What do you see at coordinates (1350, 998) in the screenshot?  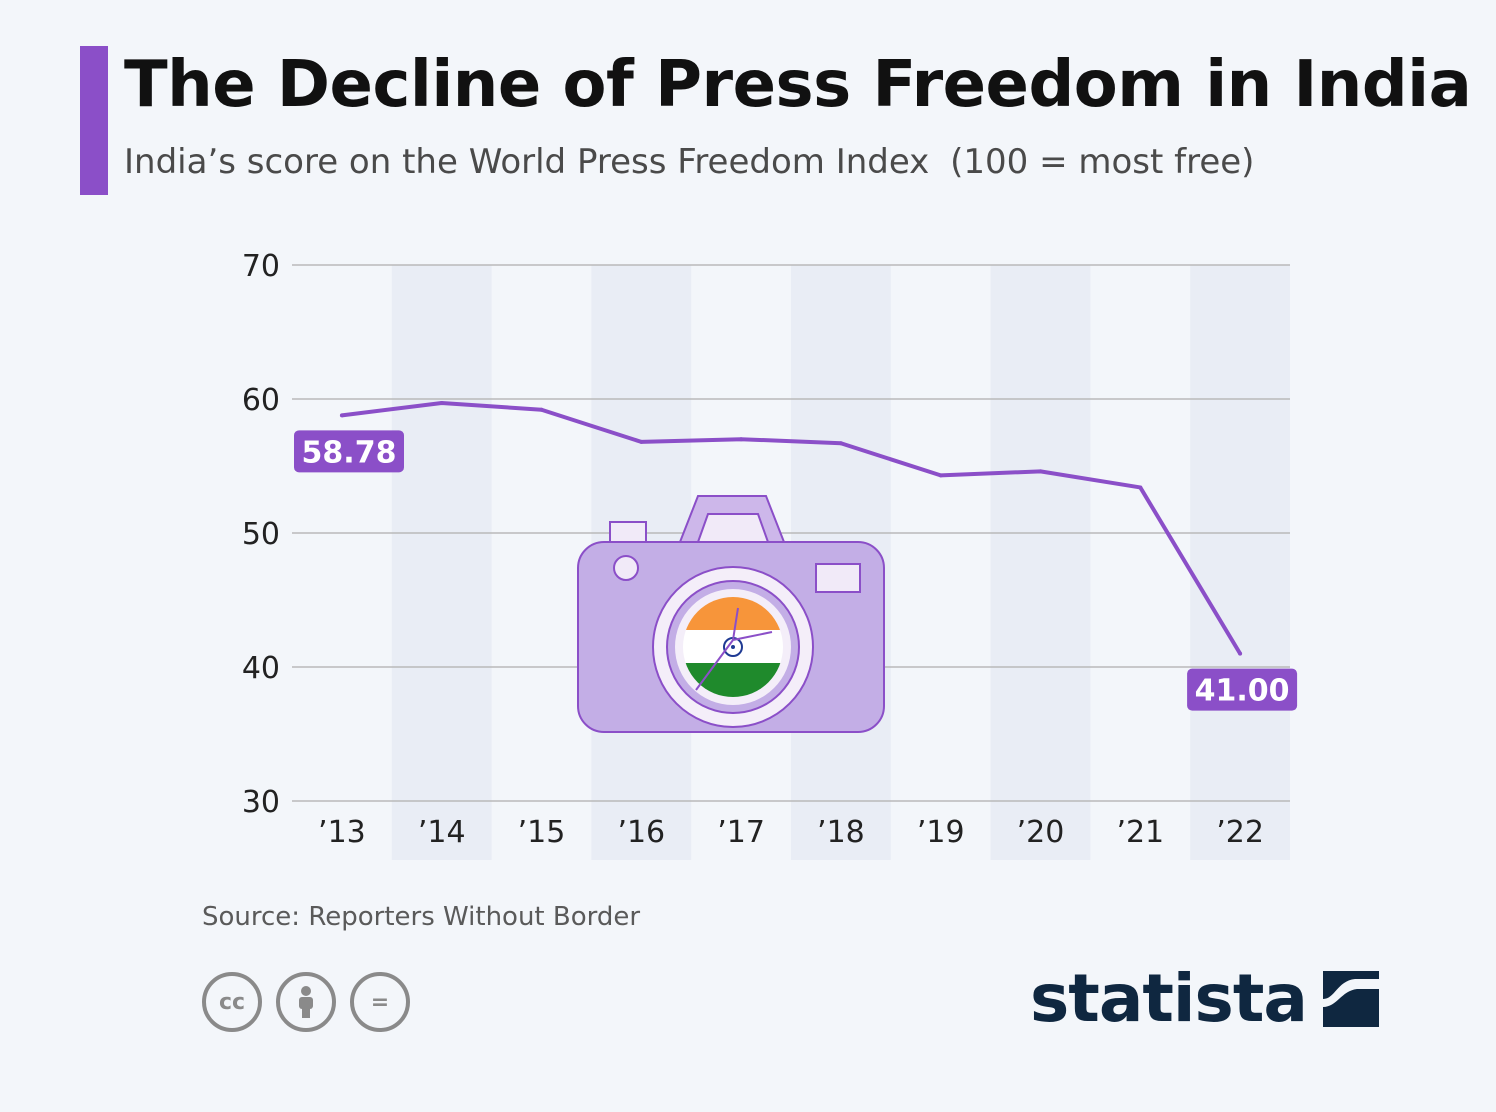 I see `statista-logo-icon` at bounding box center [1350, 998].